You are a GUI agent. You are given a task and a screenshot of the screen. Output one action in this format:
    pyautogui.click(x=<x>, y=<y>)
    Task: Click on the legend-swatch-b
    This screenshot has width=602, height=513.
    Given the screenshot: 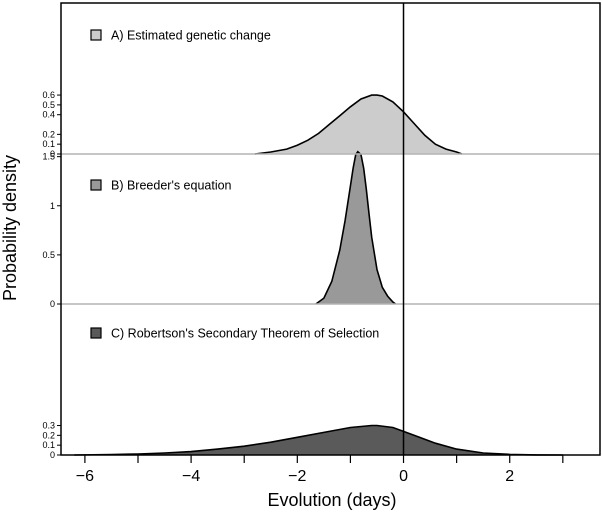 What is the action you would take?
    pyautogui.click(x=96, y=185)
    